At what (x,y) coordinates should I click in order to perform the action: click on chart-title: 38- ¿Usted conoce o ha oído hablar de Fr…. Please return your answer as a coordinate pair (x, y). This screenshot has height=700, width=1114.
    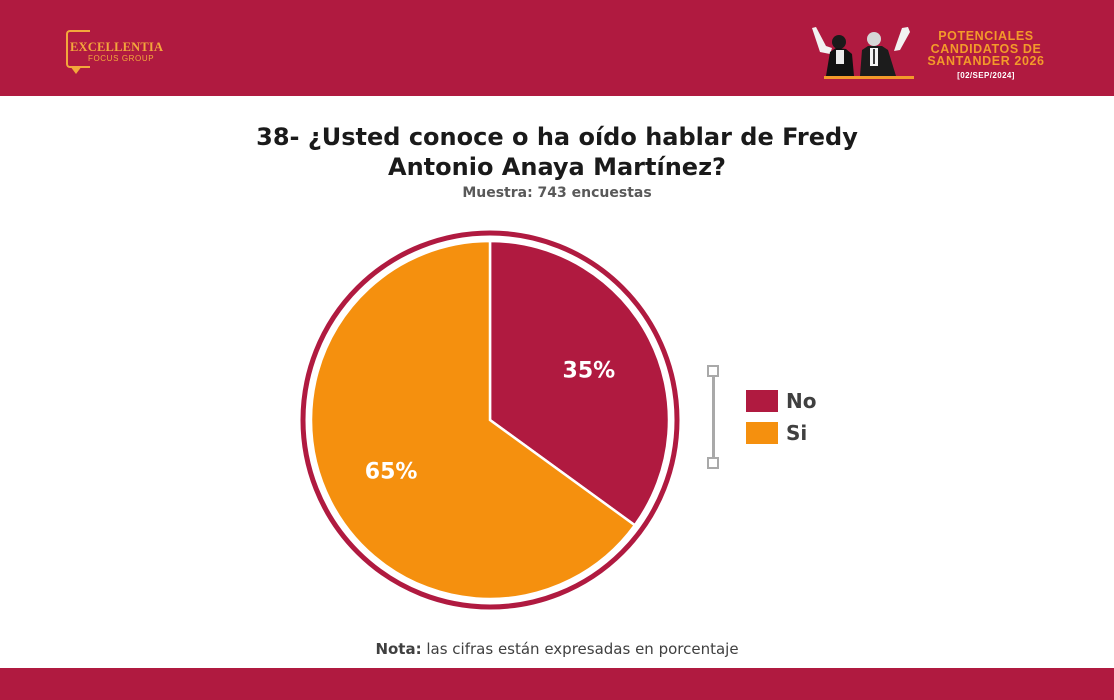
    Looking at the image, I should click on (557, 152).